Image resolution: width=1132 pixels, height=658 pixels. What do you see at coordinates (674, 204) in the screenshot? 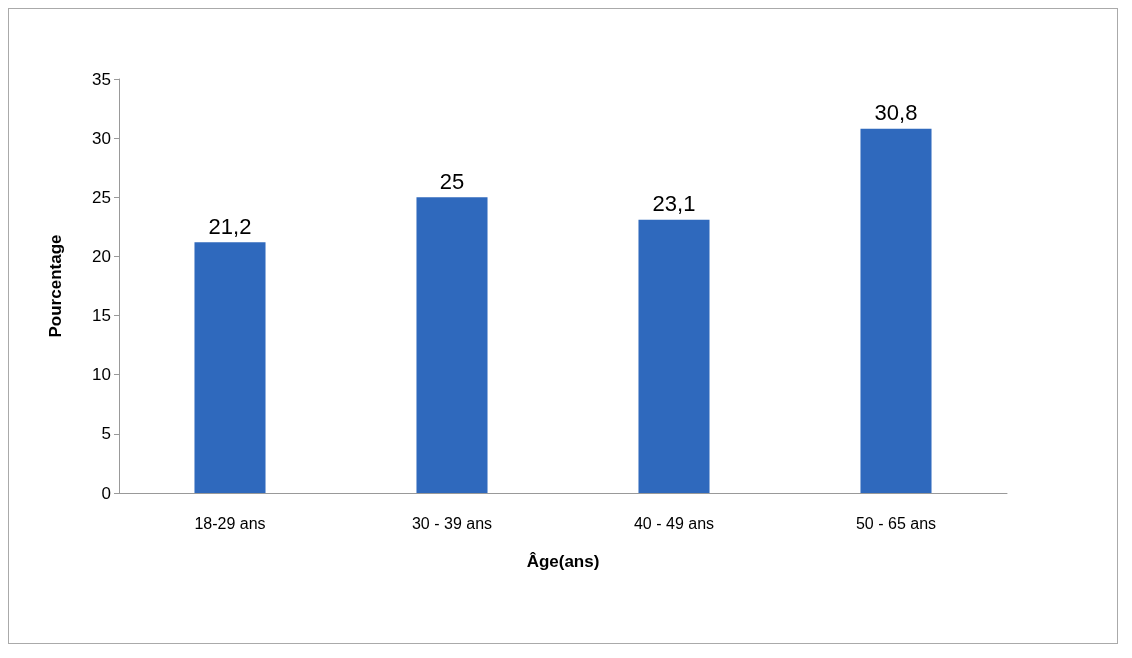
I see `data-label: 23,1` at bounding box center [674, 204].